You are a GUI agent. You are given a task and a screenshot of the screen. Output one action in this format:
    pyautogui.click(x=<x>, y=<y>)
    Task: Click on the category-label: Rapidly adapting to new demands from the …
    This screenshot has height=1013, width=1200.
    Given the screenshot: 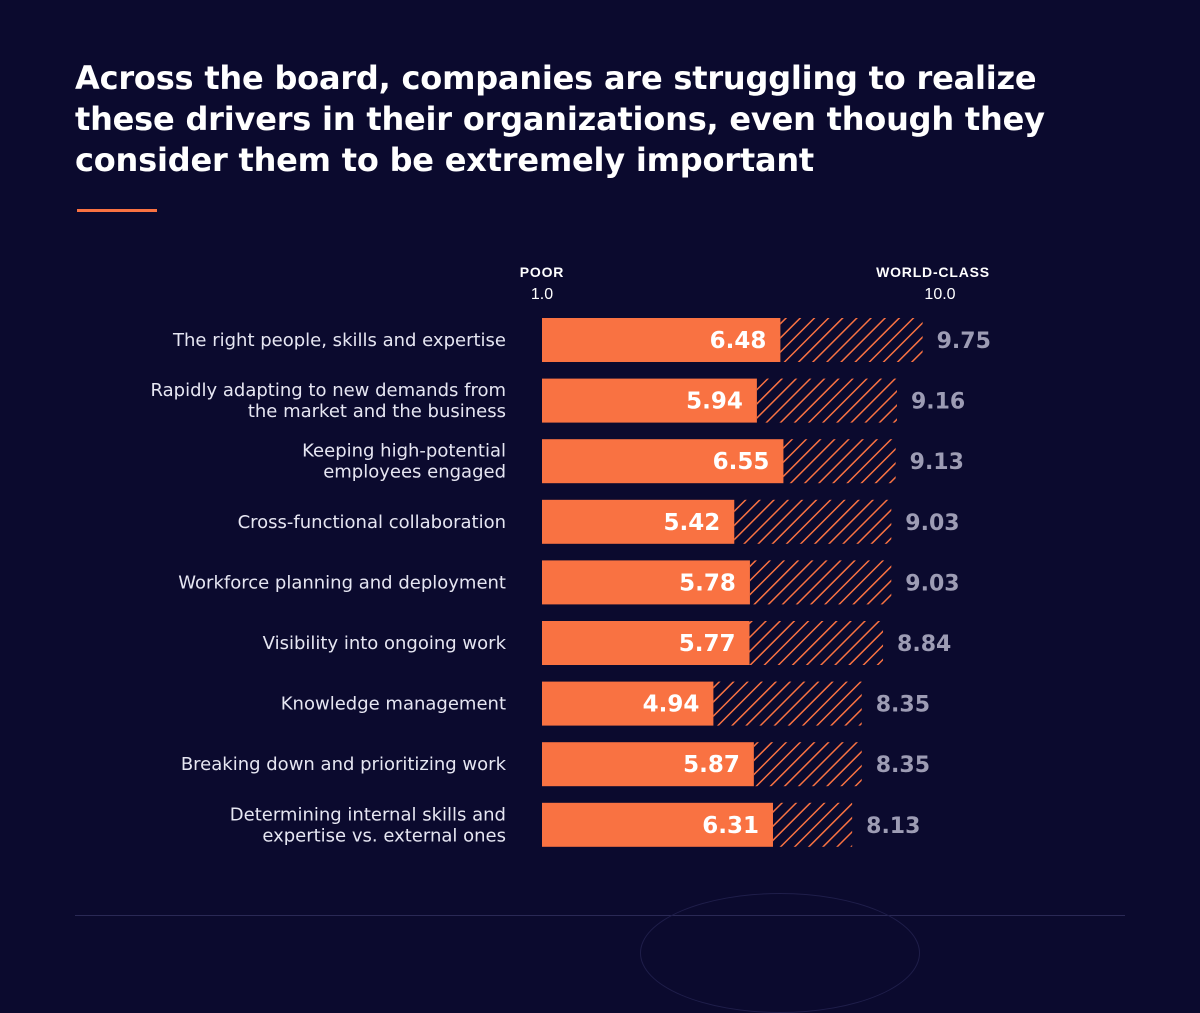 What is the action you would take?
    pyautogui.click(x=329, y=401)
    